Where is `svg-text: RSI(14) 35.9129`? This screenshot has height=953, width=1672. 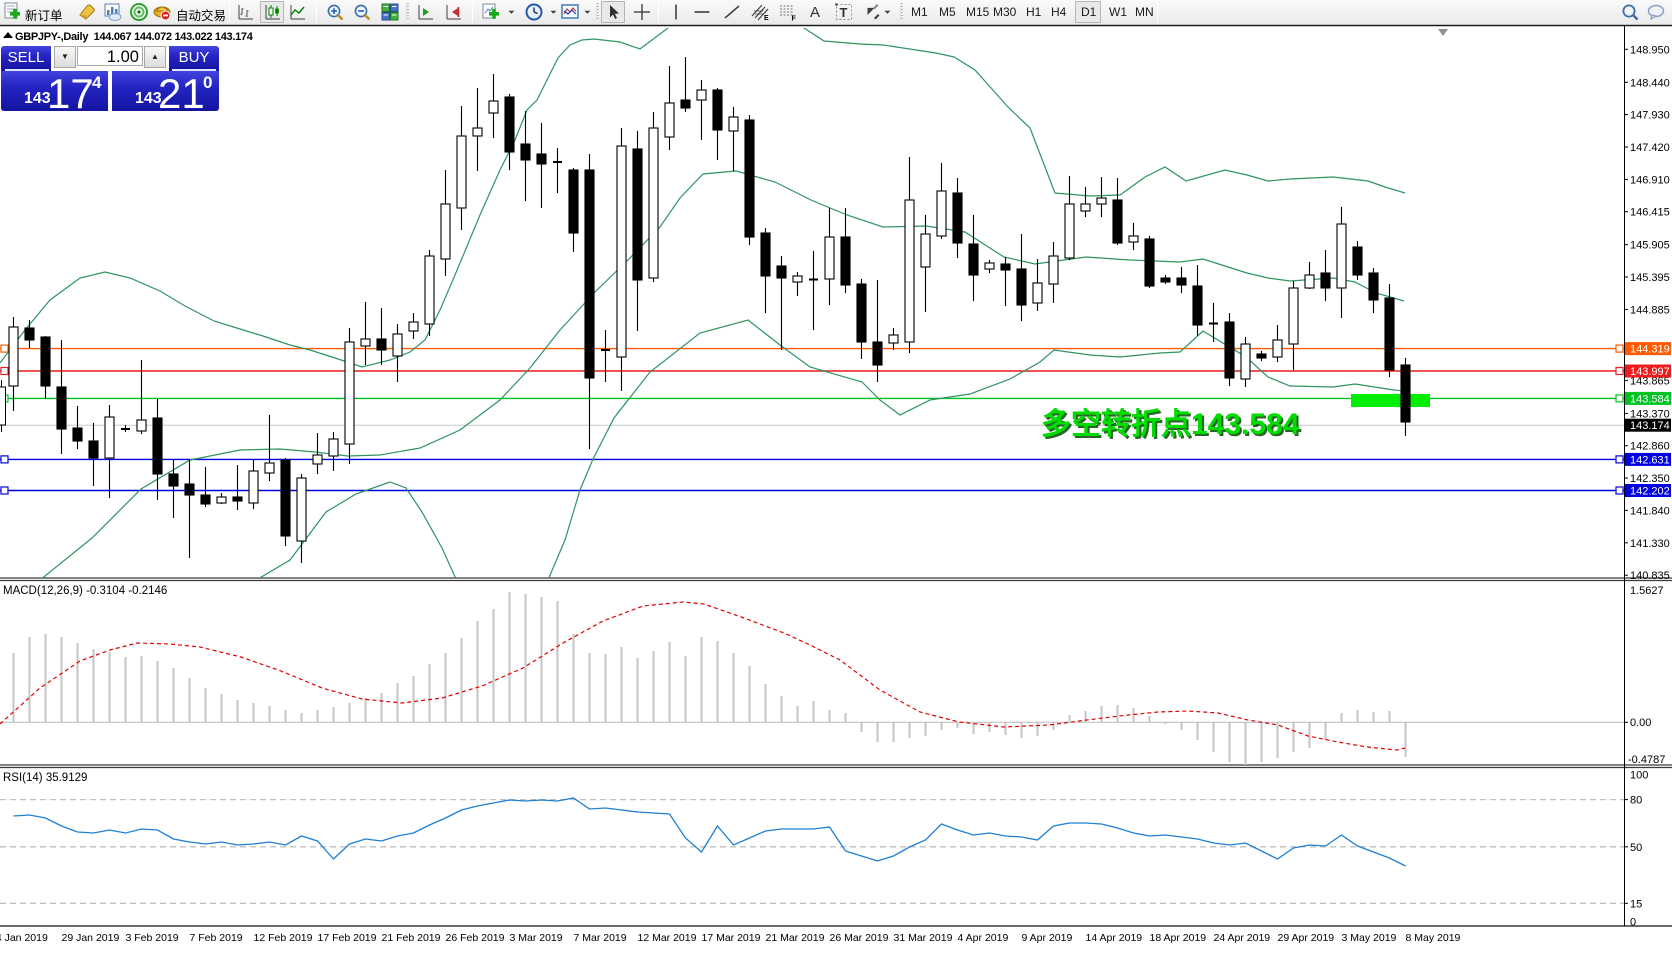
svg-text: RSI(14) 35.9129 is located at coordinates (45, 778).